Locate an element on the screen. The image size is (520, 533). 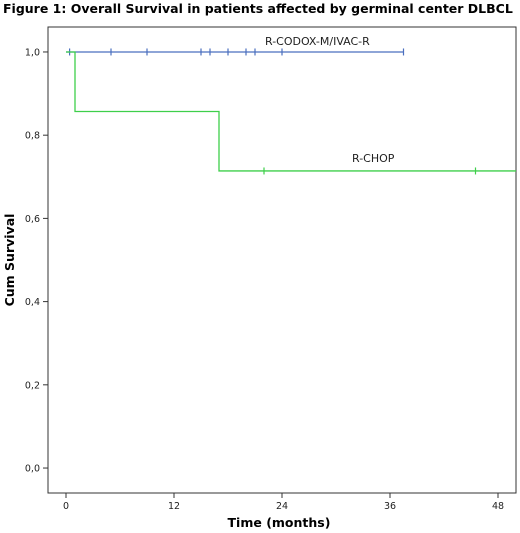
series-label-r-chop: R-CHOP is located at coordinates (373, 158).